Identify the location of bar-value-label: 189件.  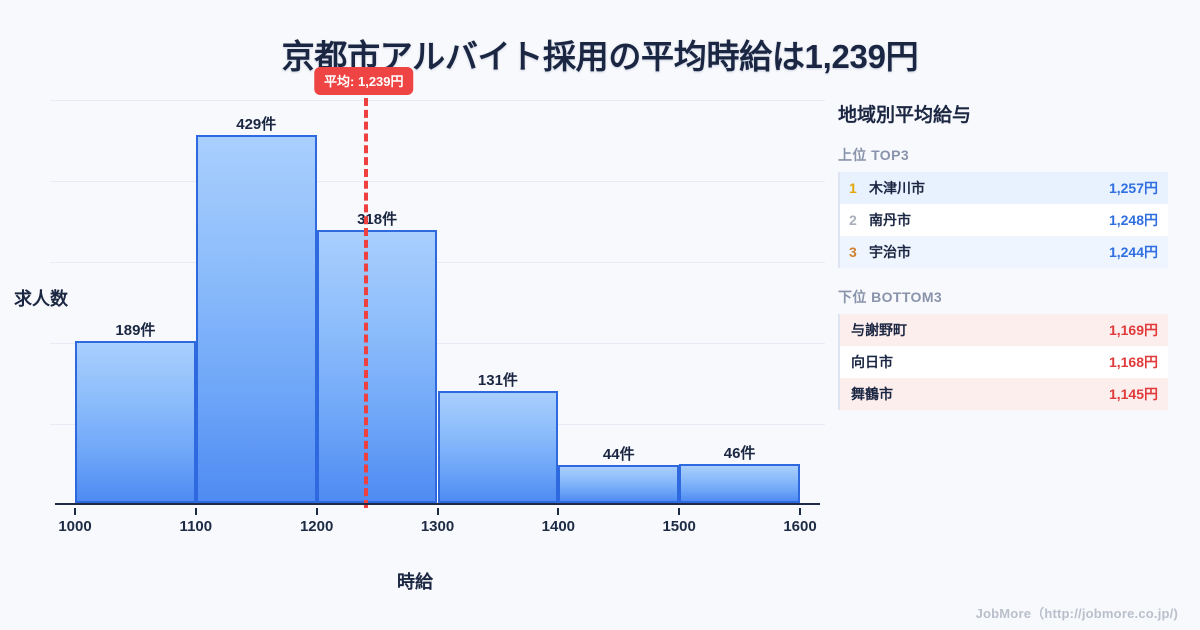
(135, 330).